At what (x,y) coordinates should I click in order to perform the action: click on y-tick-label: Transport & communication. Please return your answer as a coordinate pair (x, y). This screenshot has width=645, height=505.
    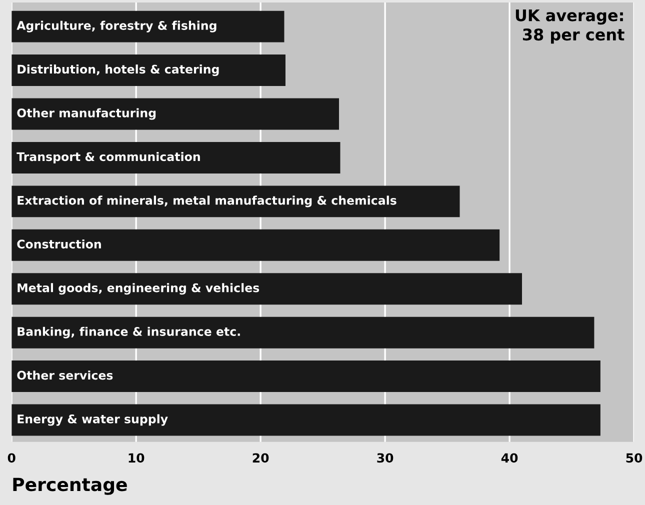
    Looking at the image, I should click on (108, 158).